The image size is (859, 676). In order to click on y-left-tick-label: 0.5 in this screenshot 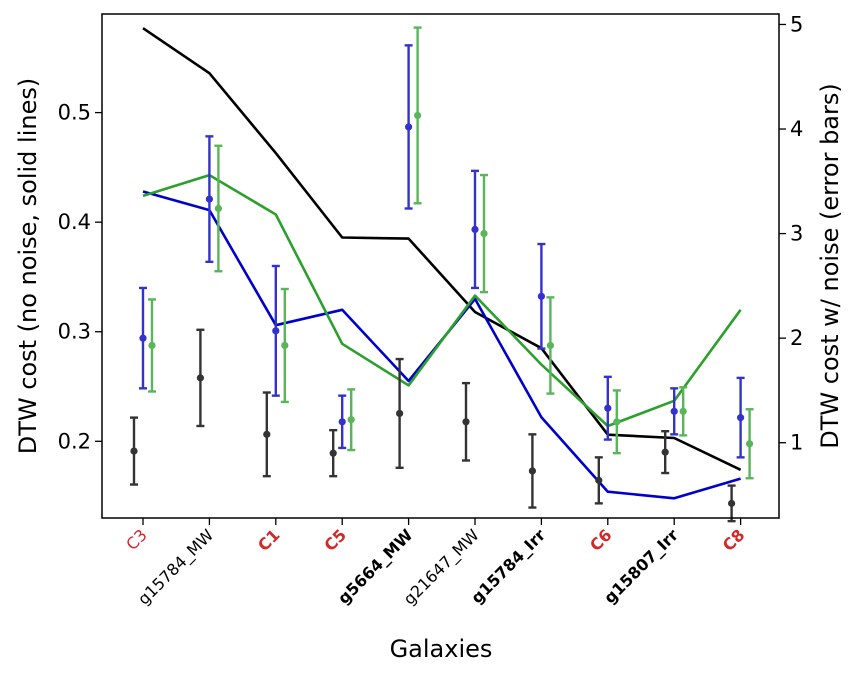, I will do `click(74, 113)`.